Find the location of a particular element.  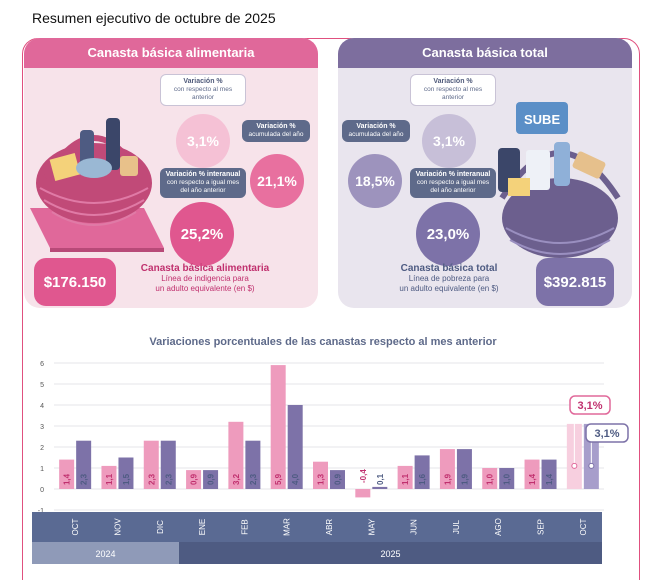

data-label: -0,4 is located at coordinates (363, 476).